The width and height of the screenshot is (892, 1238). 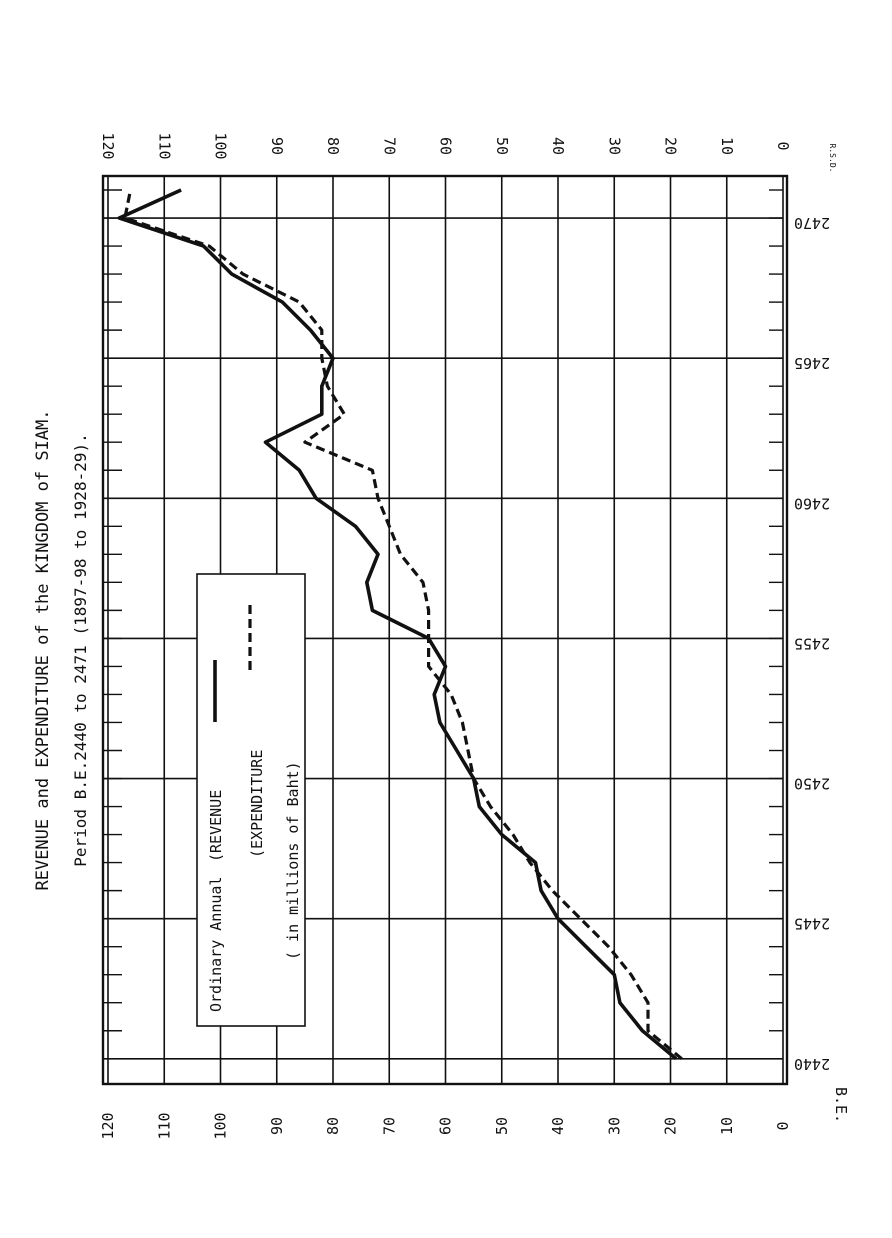 What do you see at coordinates (614, 146) in the screenshot?
I see `y-tick-label-top-30: 30` at bounding box center [614, 146].